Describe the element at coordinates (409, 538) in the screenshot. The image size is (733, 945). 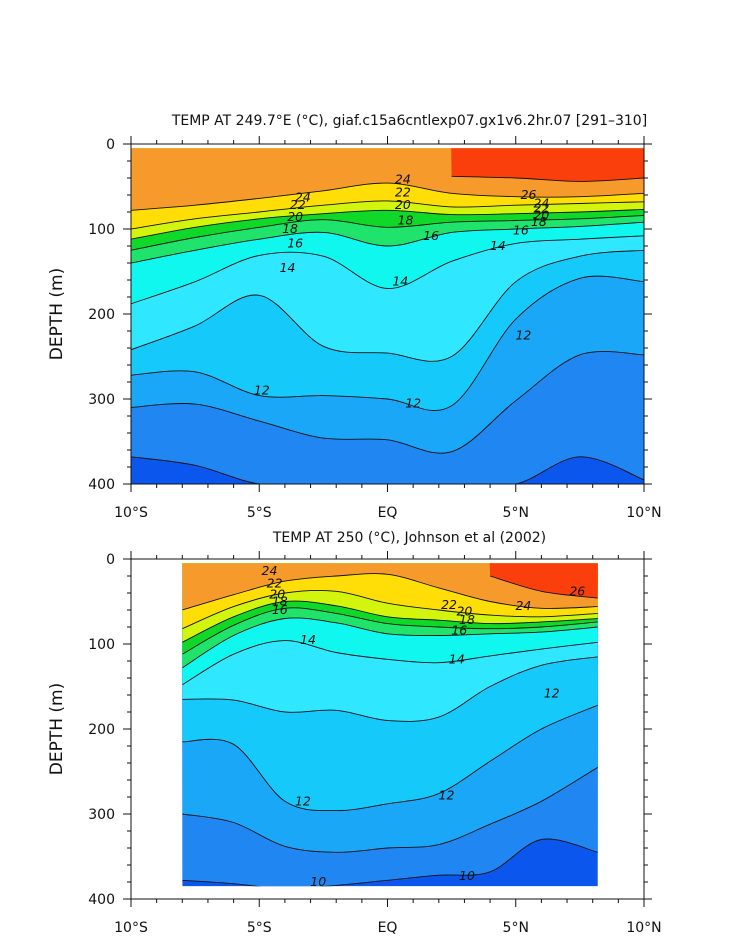
I see `chart-title: TEMP AT 250 (°C), Johnson et al (2002)` at that location.